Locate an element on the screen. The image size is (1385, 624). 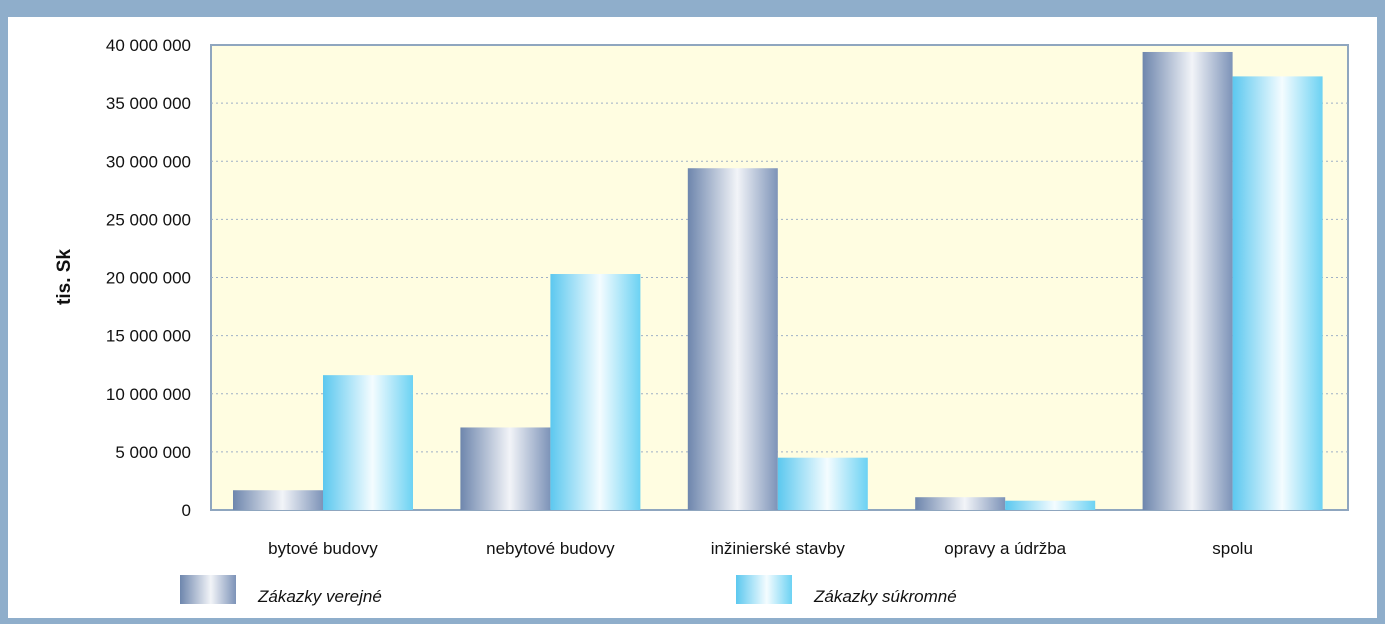
x-category-label: bytové budovy is located at coordinates (323, 548).